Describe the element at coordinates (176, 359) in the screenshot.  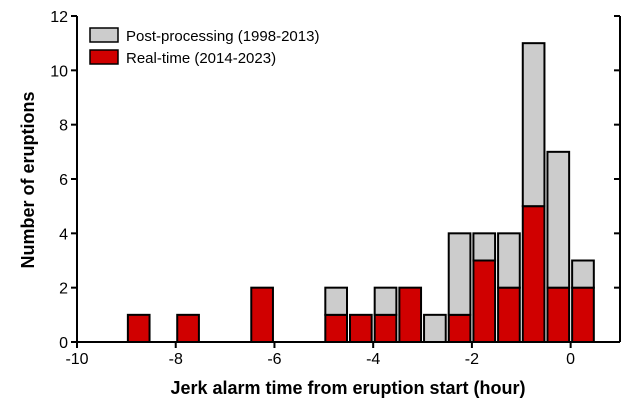
I see `x-tick-label: -8` at that location.